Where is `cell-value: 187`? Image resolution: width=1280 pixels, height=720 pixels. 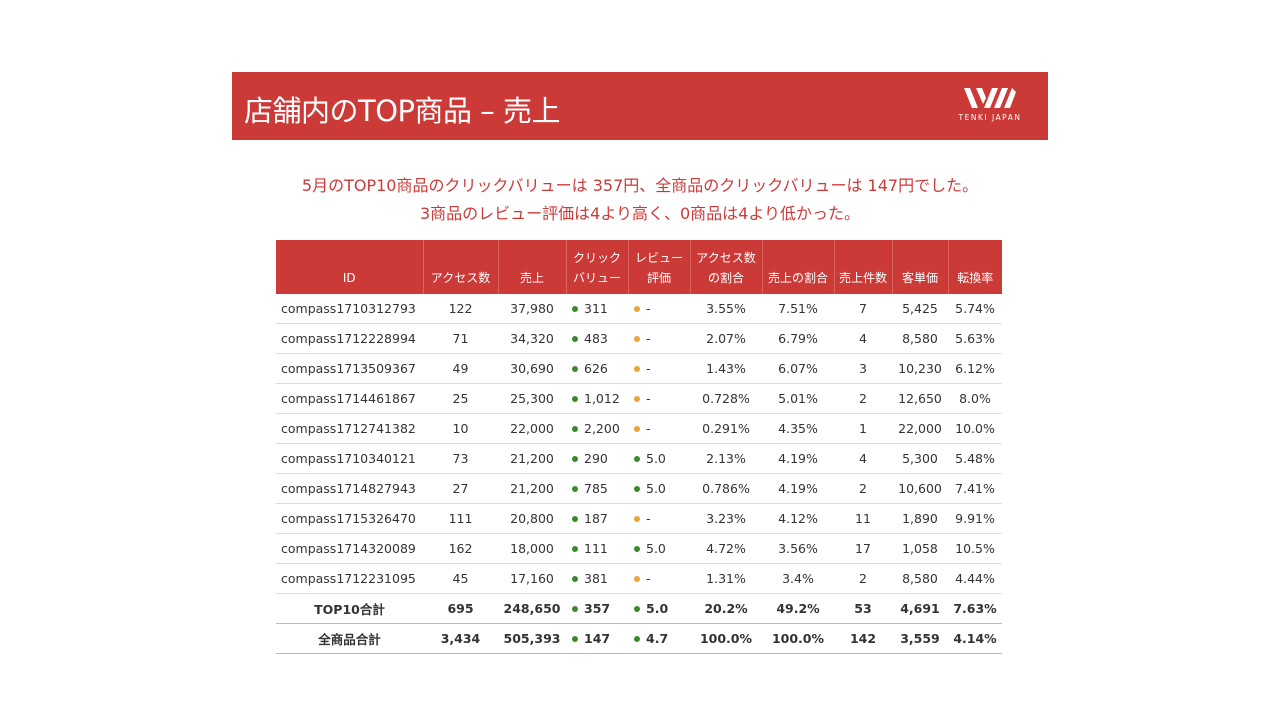
cell-value: 187 is located at coordinates (596, 518).